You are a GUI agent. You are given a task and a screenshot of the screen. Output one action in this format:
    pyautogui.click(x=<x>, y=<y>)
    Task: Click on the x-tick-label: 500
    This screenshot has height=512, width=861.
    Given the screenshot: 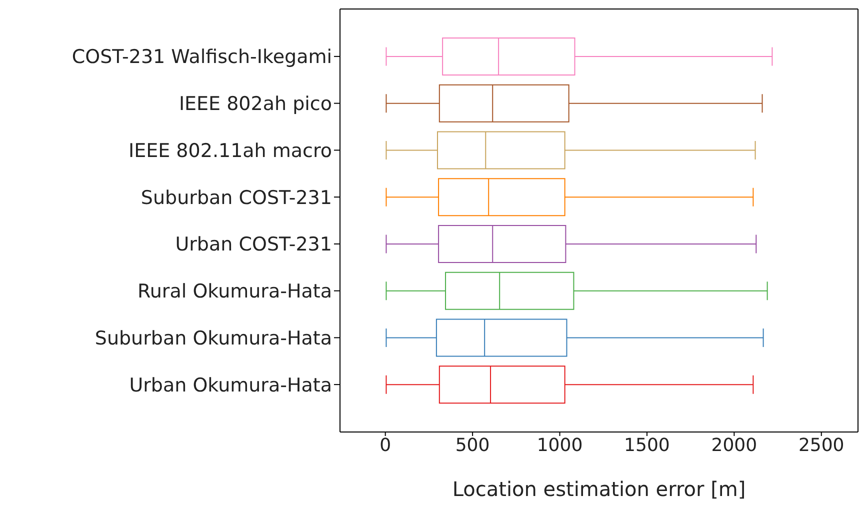 What is the action you would take?
    pyautogui.click(x=472, y=445)
    